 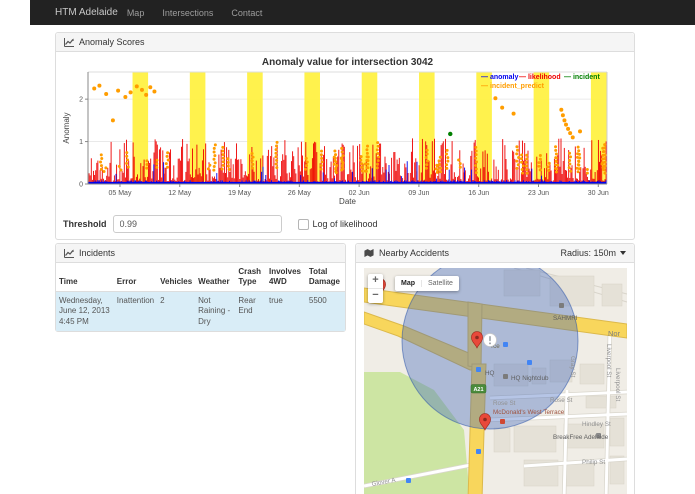 What do you see at coordinates (247, 12) in the screenshot?
I see `nav-link-contact: Contact` at bounding box center [247, 12].